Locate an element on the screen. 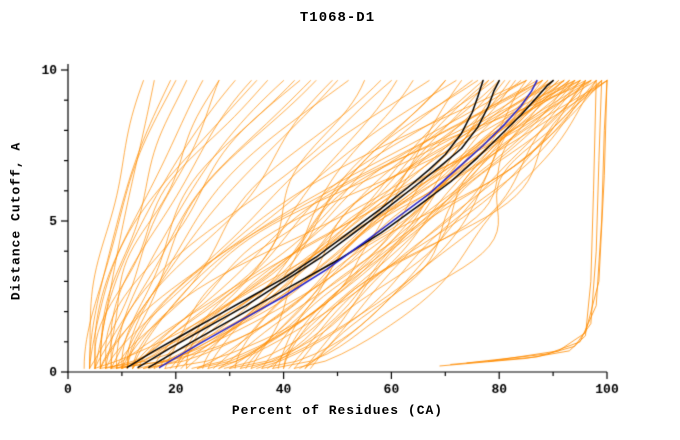 The width and height of the screenshot is (680, 440). x-axis-label: Percent of Residues (CA) is located at coordinates (337, 410).